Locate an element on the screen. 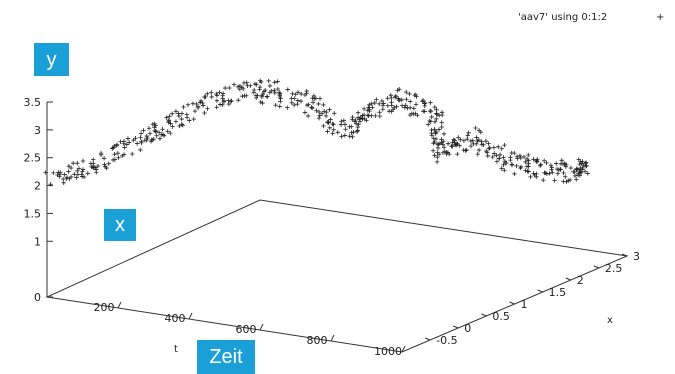 The width and height of the screenshot is (675, 374). z-tick-label: 2 is located at coordinates (37, 186).